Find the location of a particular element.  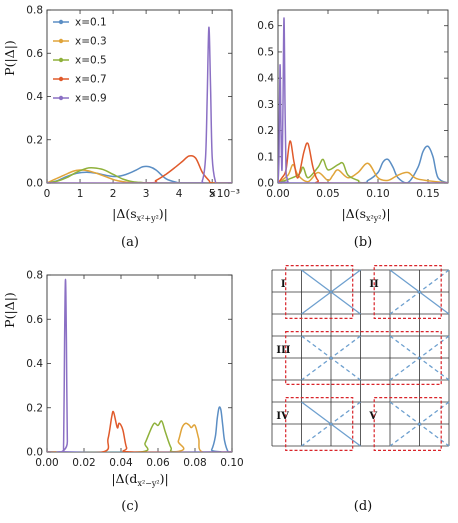

chart-a-xtick-label: 0 is located at coordinates (47, 194).